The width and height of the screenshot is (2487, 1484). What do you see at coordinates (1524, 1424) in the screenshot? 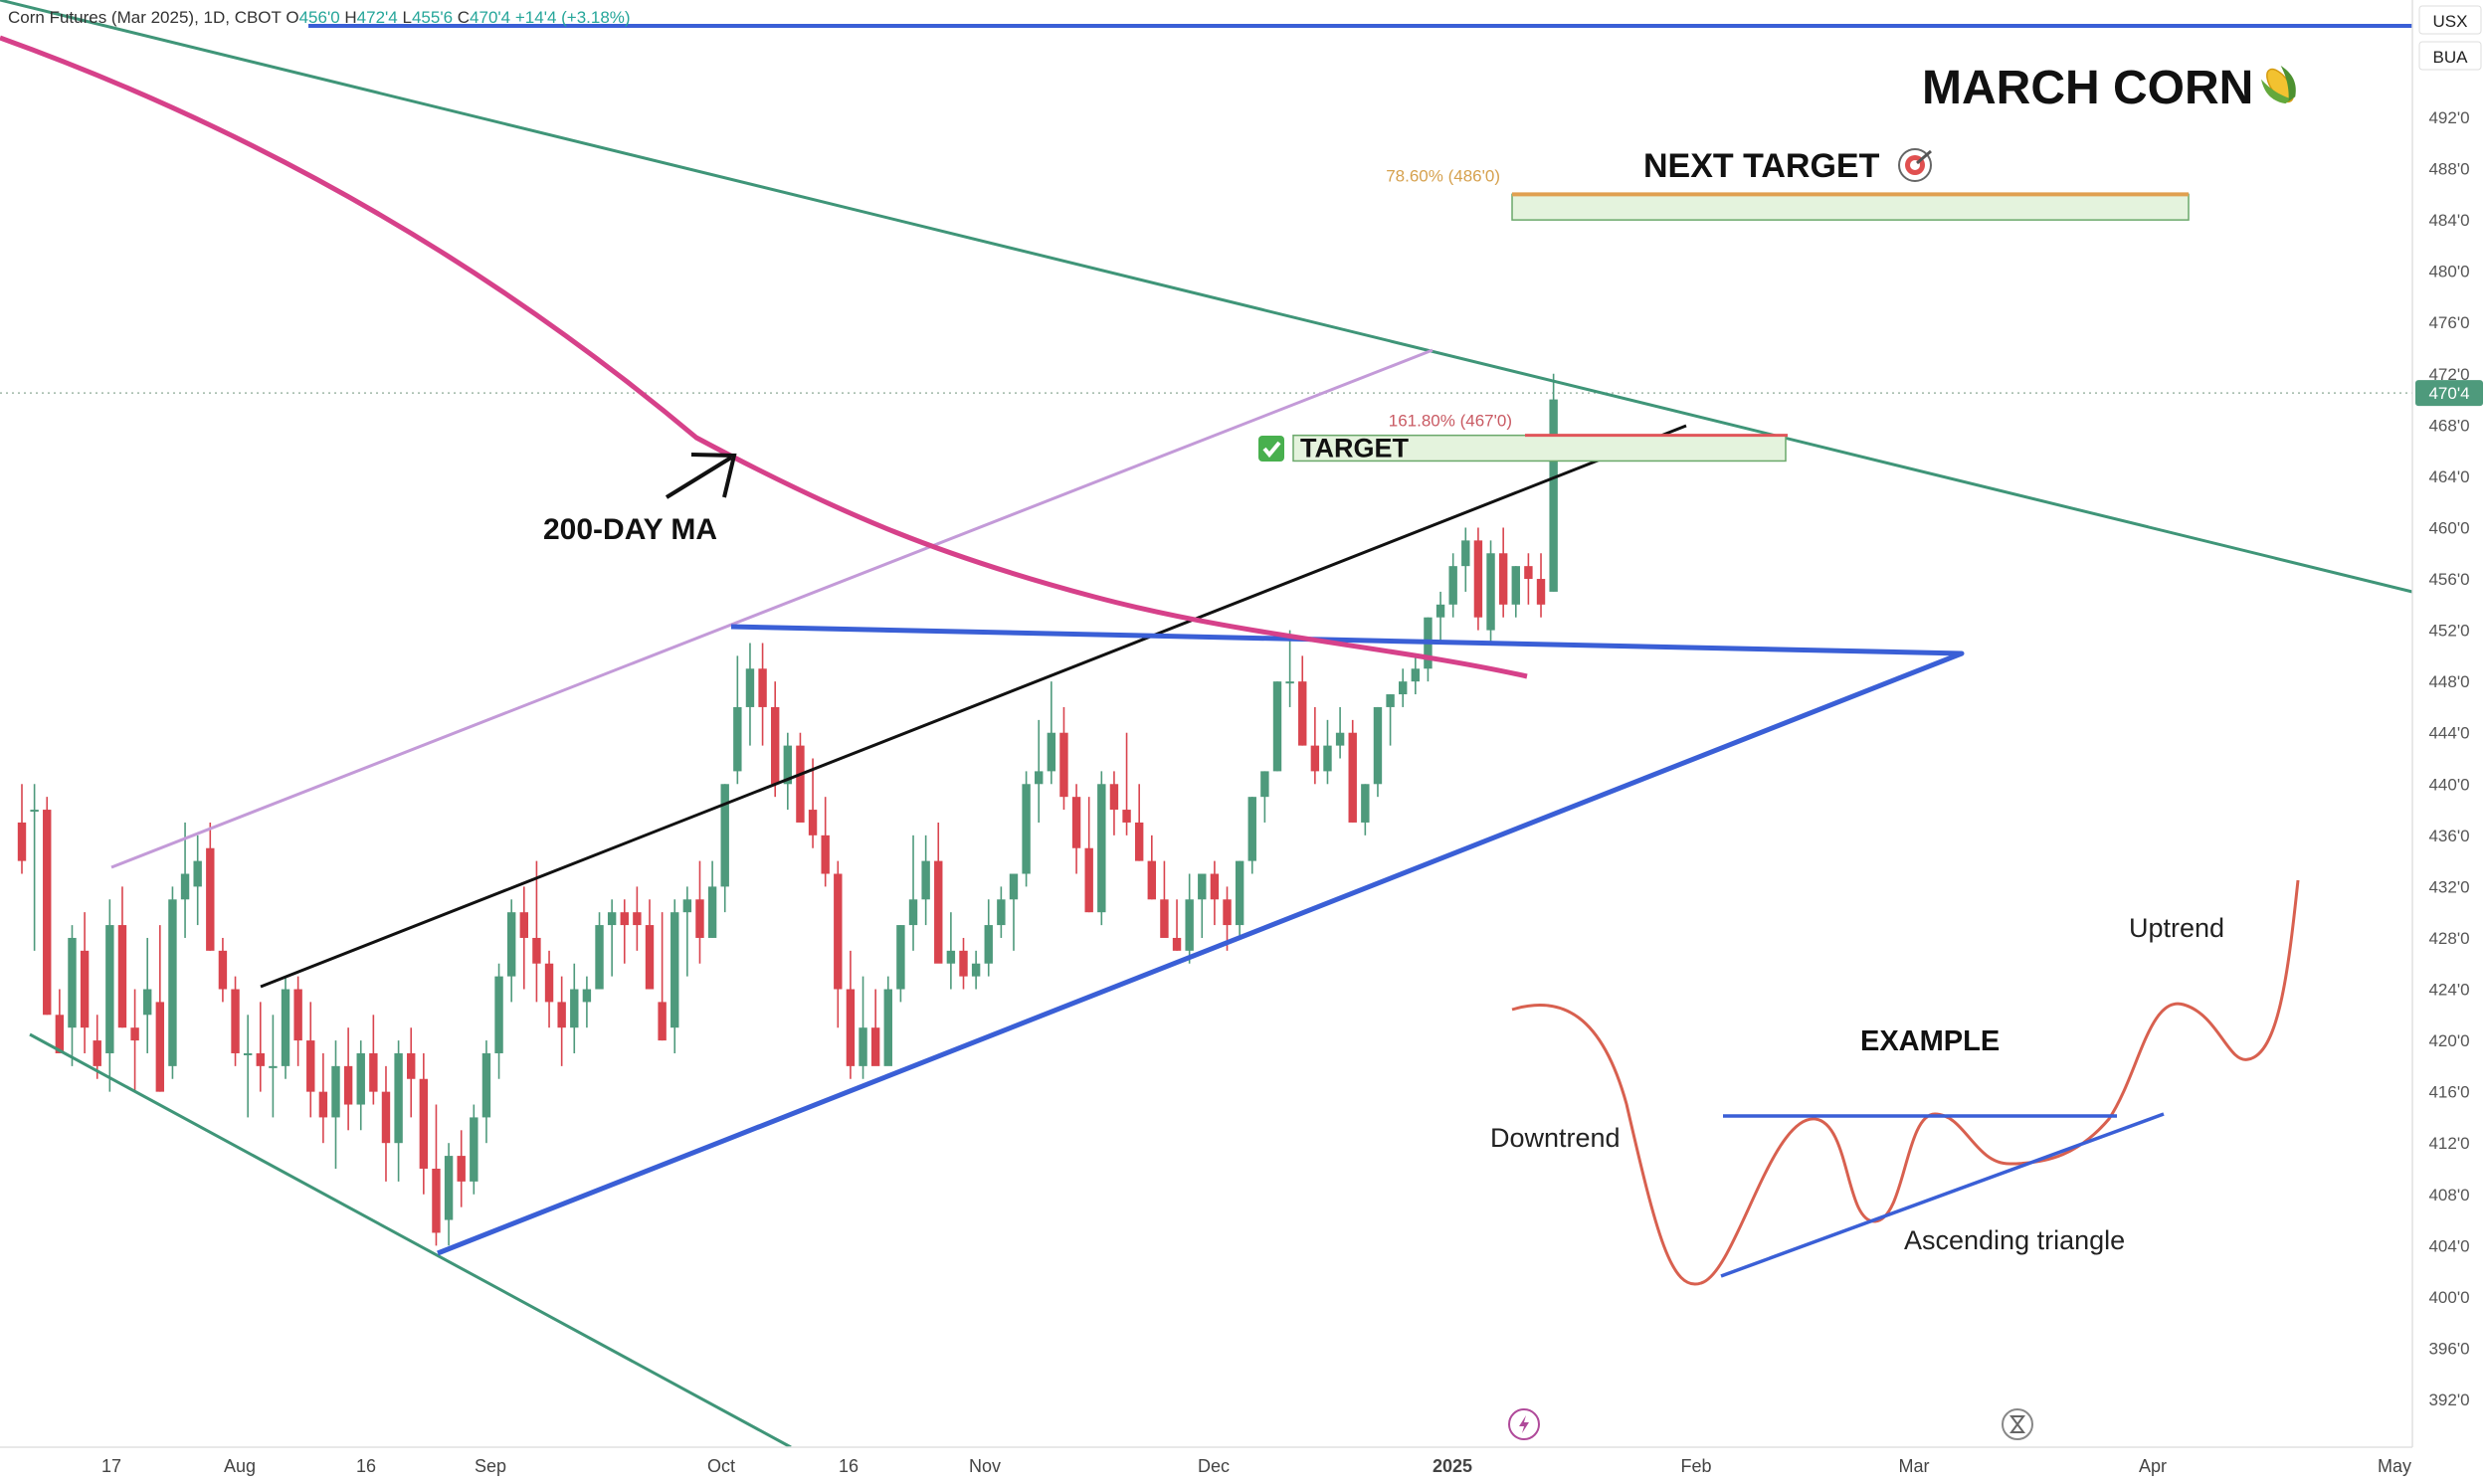
I see `lightning-icon` at bounding box center [1524, 1424].